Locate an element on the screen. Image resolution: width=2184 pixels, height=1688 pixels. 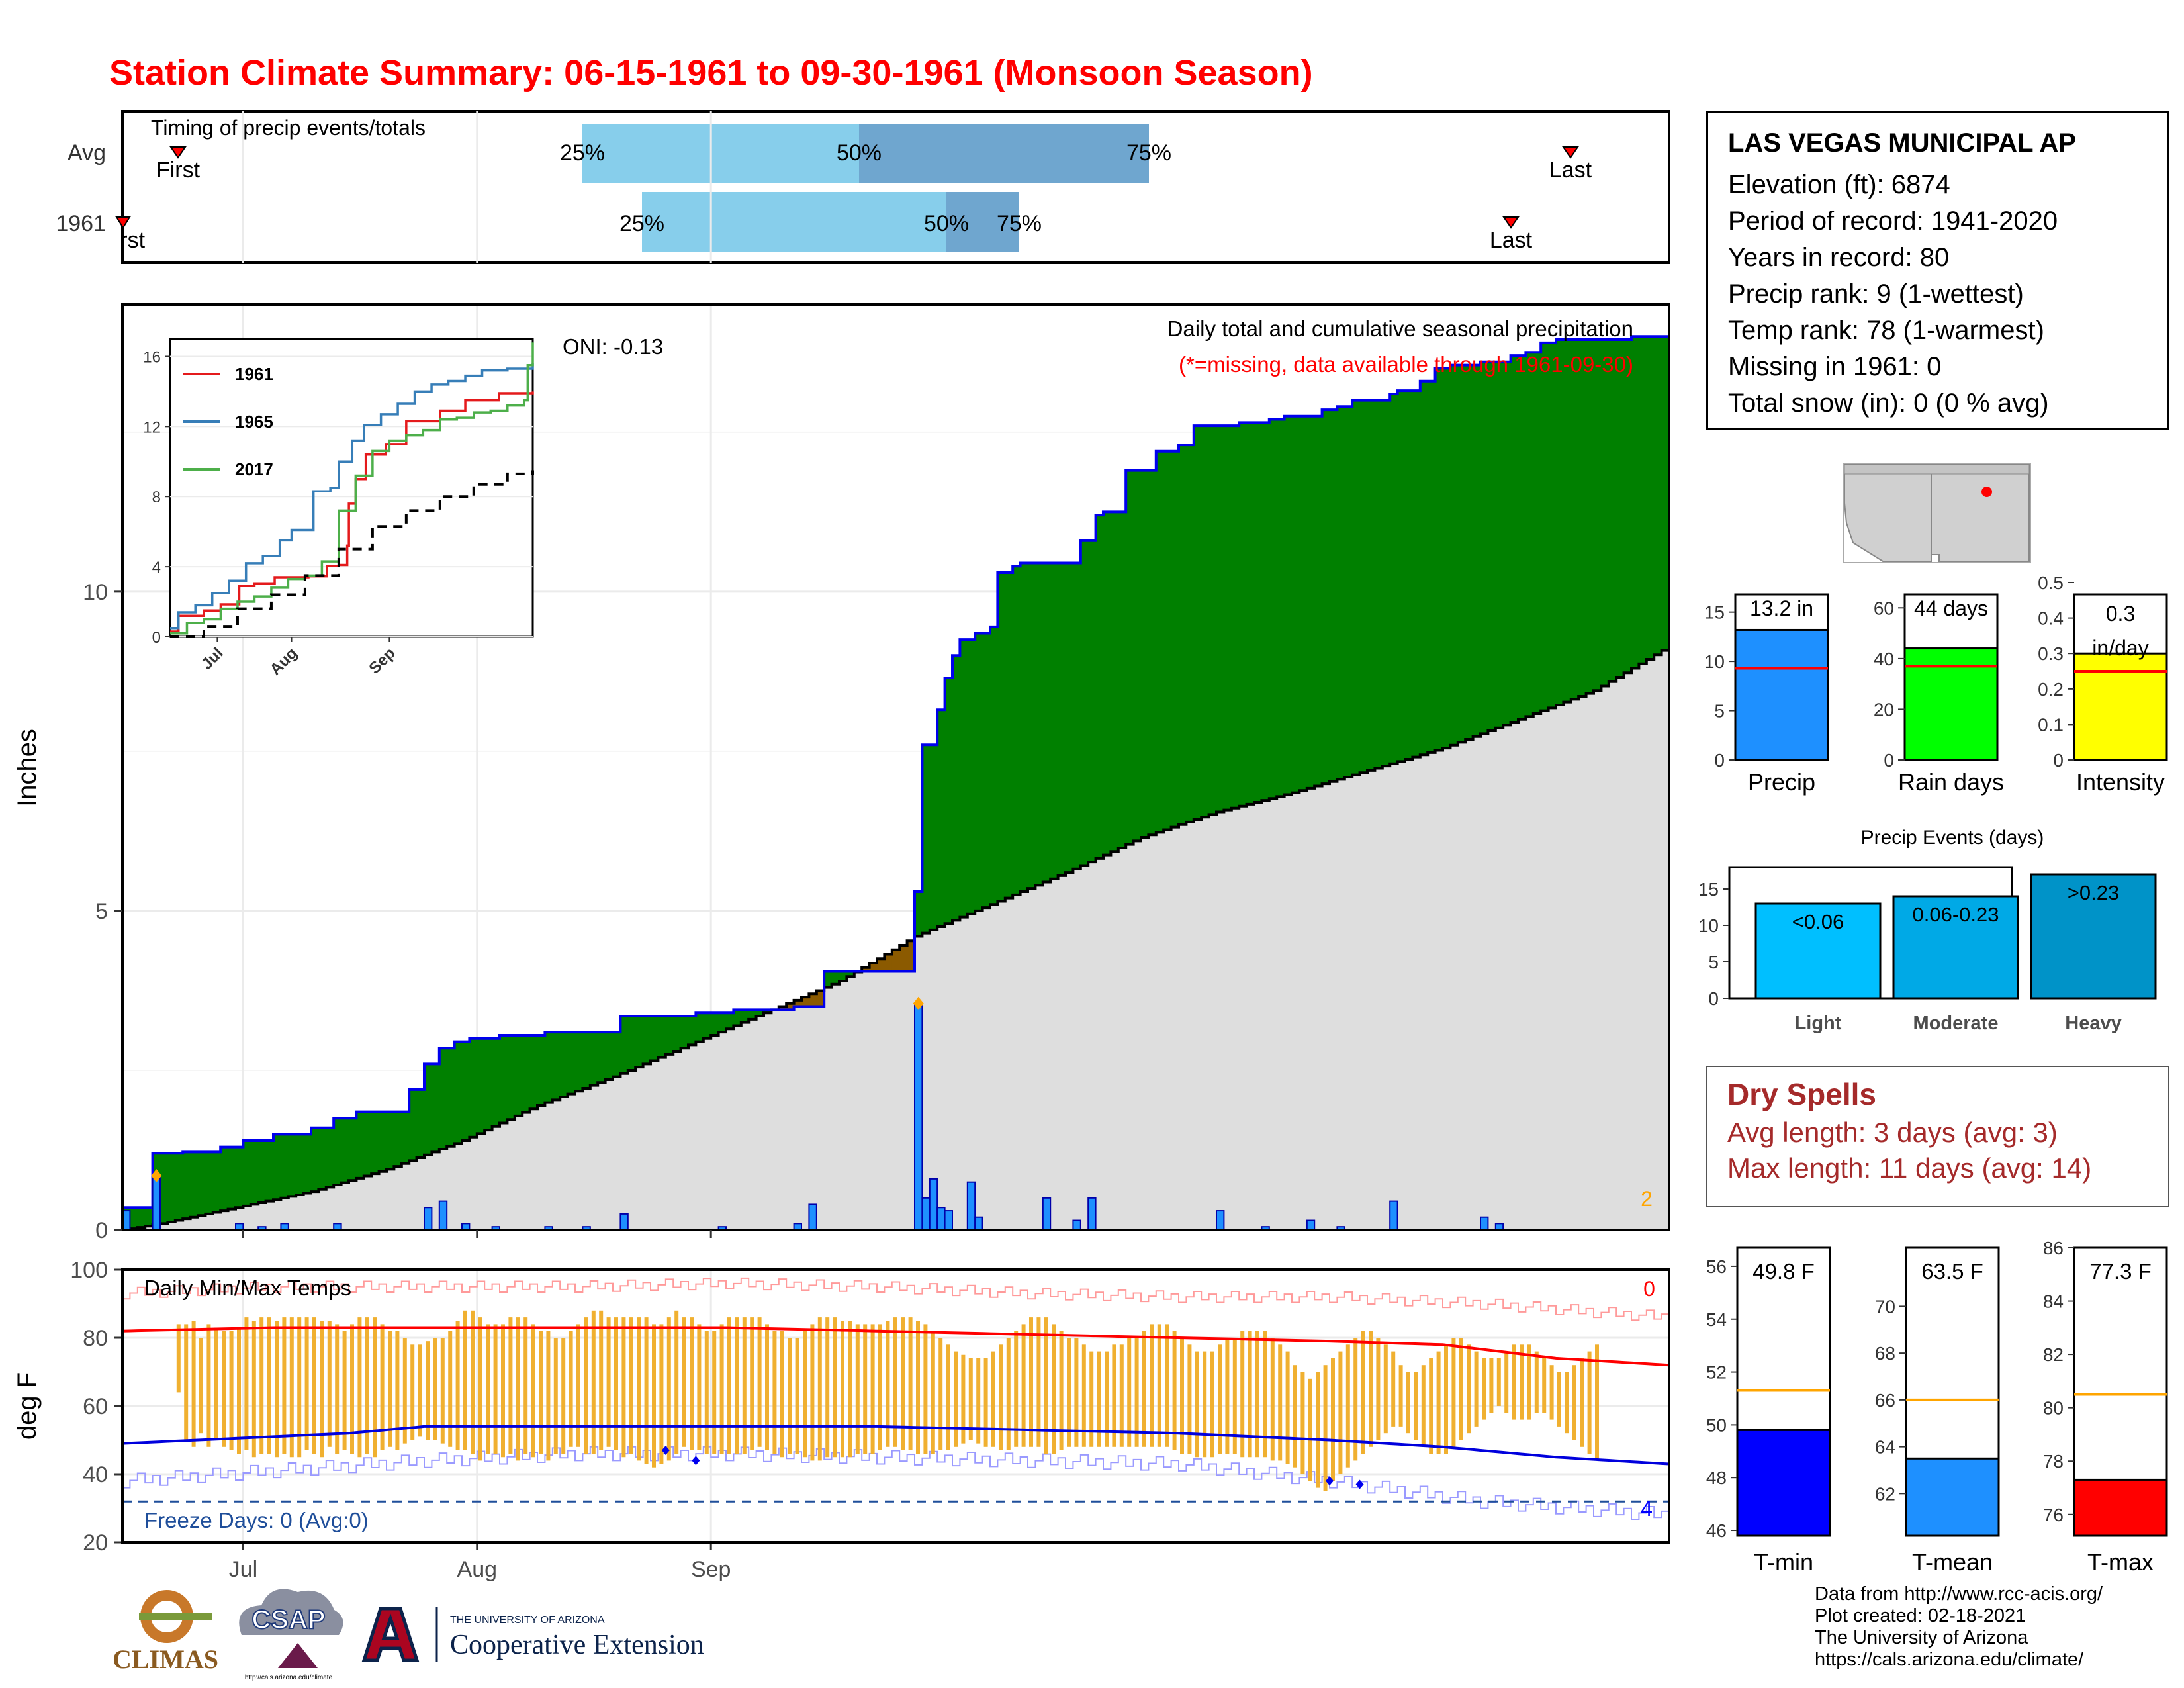
timing-1961-50-75-bar is located at coordinates (983, 222).